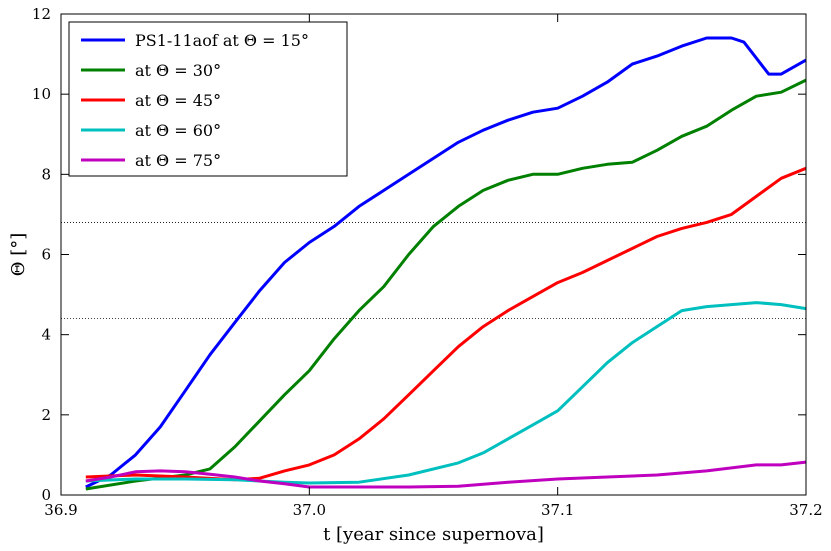  Describe the element at coordinates (222, 40) in the screenshot. I see `legend-label-1: PS1-11aof at Θ = 15°` at that location.